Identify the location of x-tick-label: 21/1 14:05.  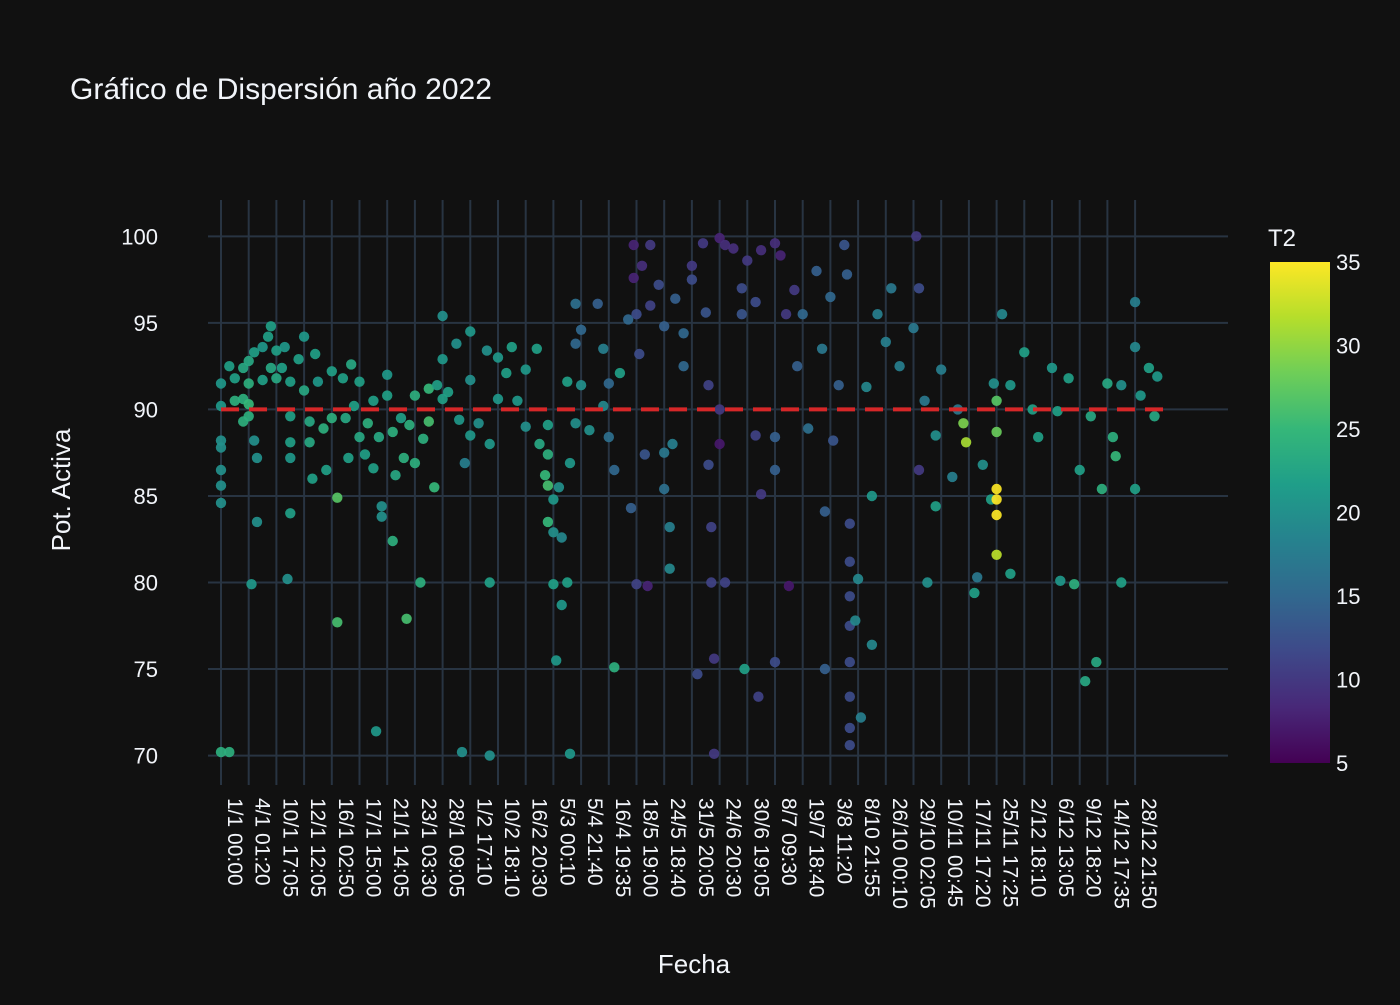
(400, 847).